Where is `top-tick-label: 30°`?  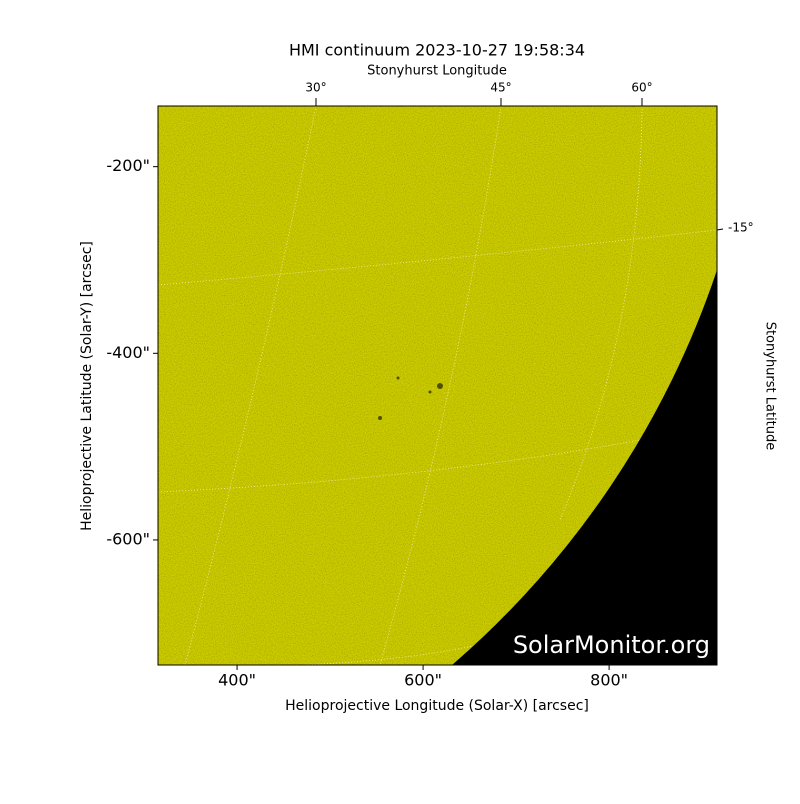 top-tick-label: 30° is located at coordinates (315, 88).